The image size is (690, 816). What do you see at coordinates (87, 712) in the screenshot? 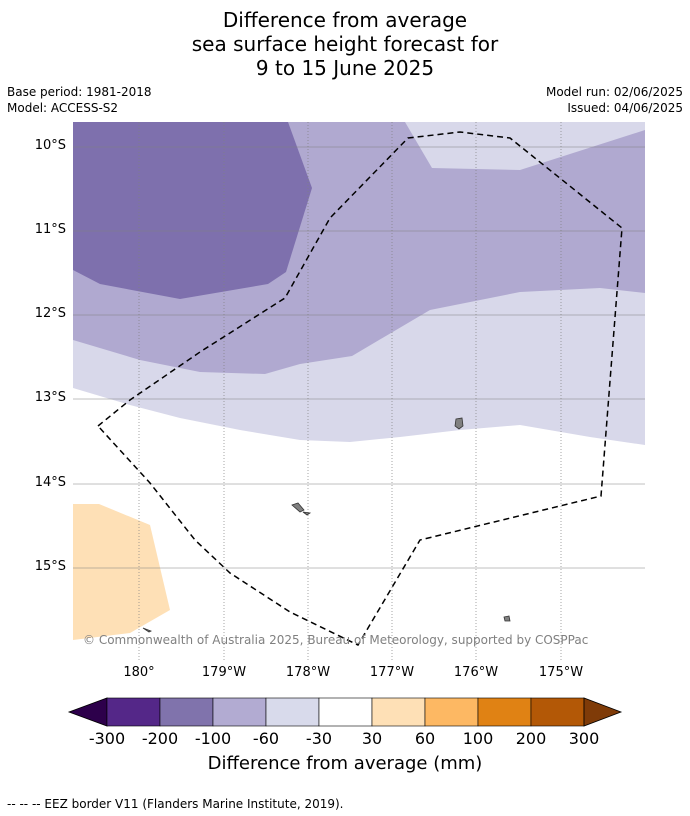
I see `colorbar-extend-low` at bounding box center [87, 712].